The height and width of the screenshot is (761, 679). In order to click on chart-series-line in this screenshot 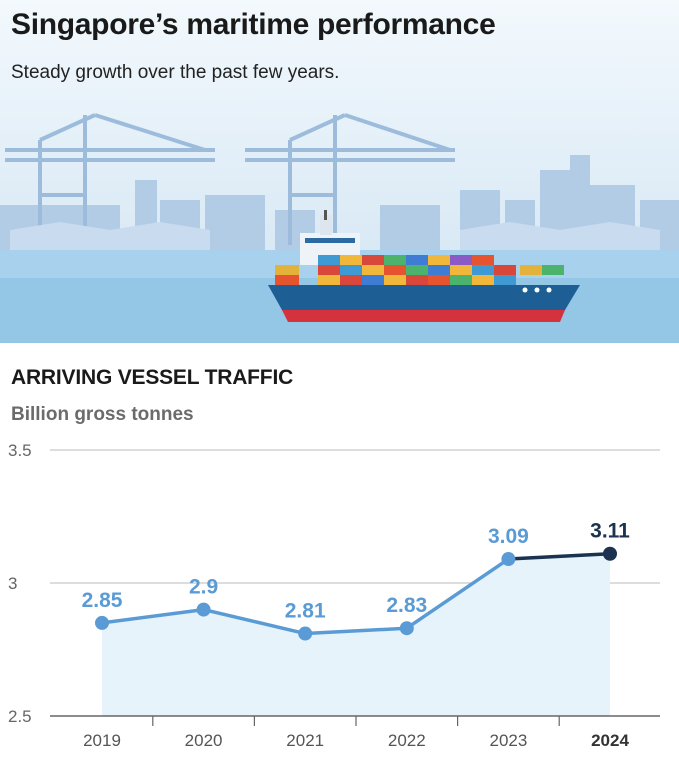, I will do `click(356, 593)`.